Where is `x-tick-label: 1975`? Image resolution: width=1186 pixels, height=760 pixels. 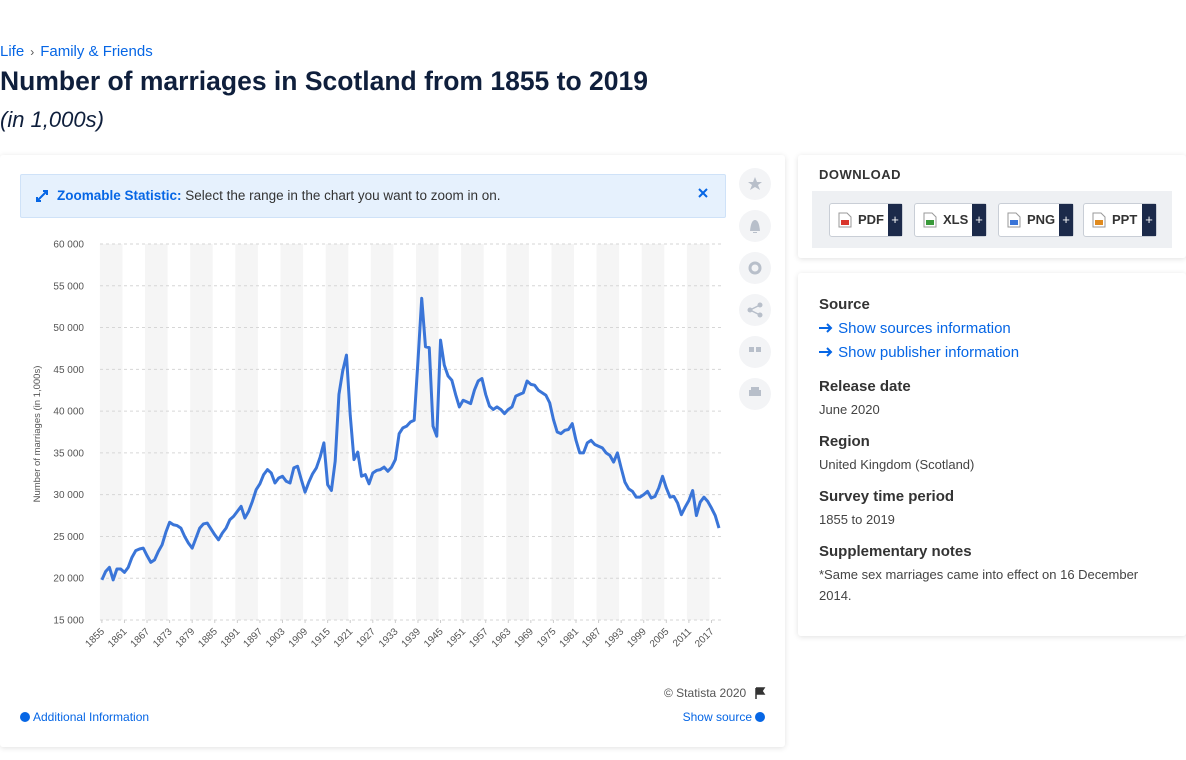
x-tick-label: 1975 is located at coordinates (547, 638).